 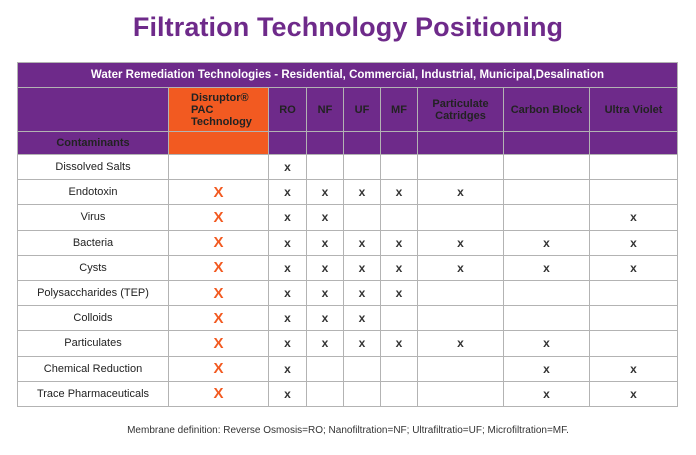 I want to click on contaminant-name: Chemical Reduction, so click(x=93, y=368).